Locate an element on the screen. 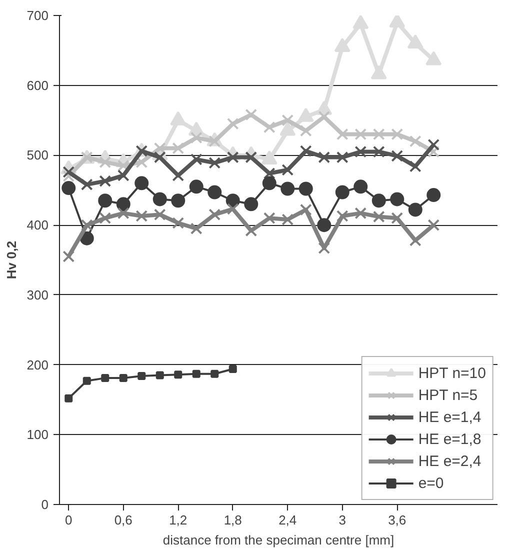 The image size is (512, 557). y-tick-label: 200 is located at coordinates (37, 364).